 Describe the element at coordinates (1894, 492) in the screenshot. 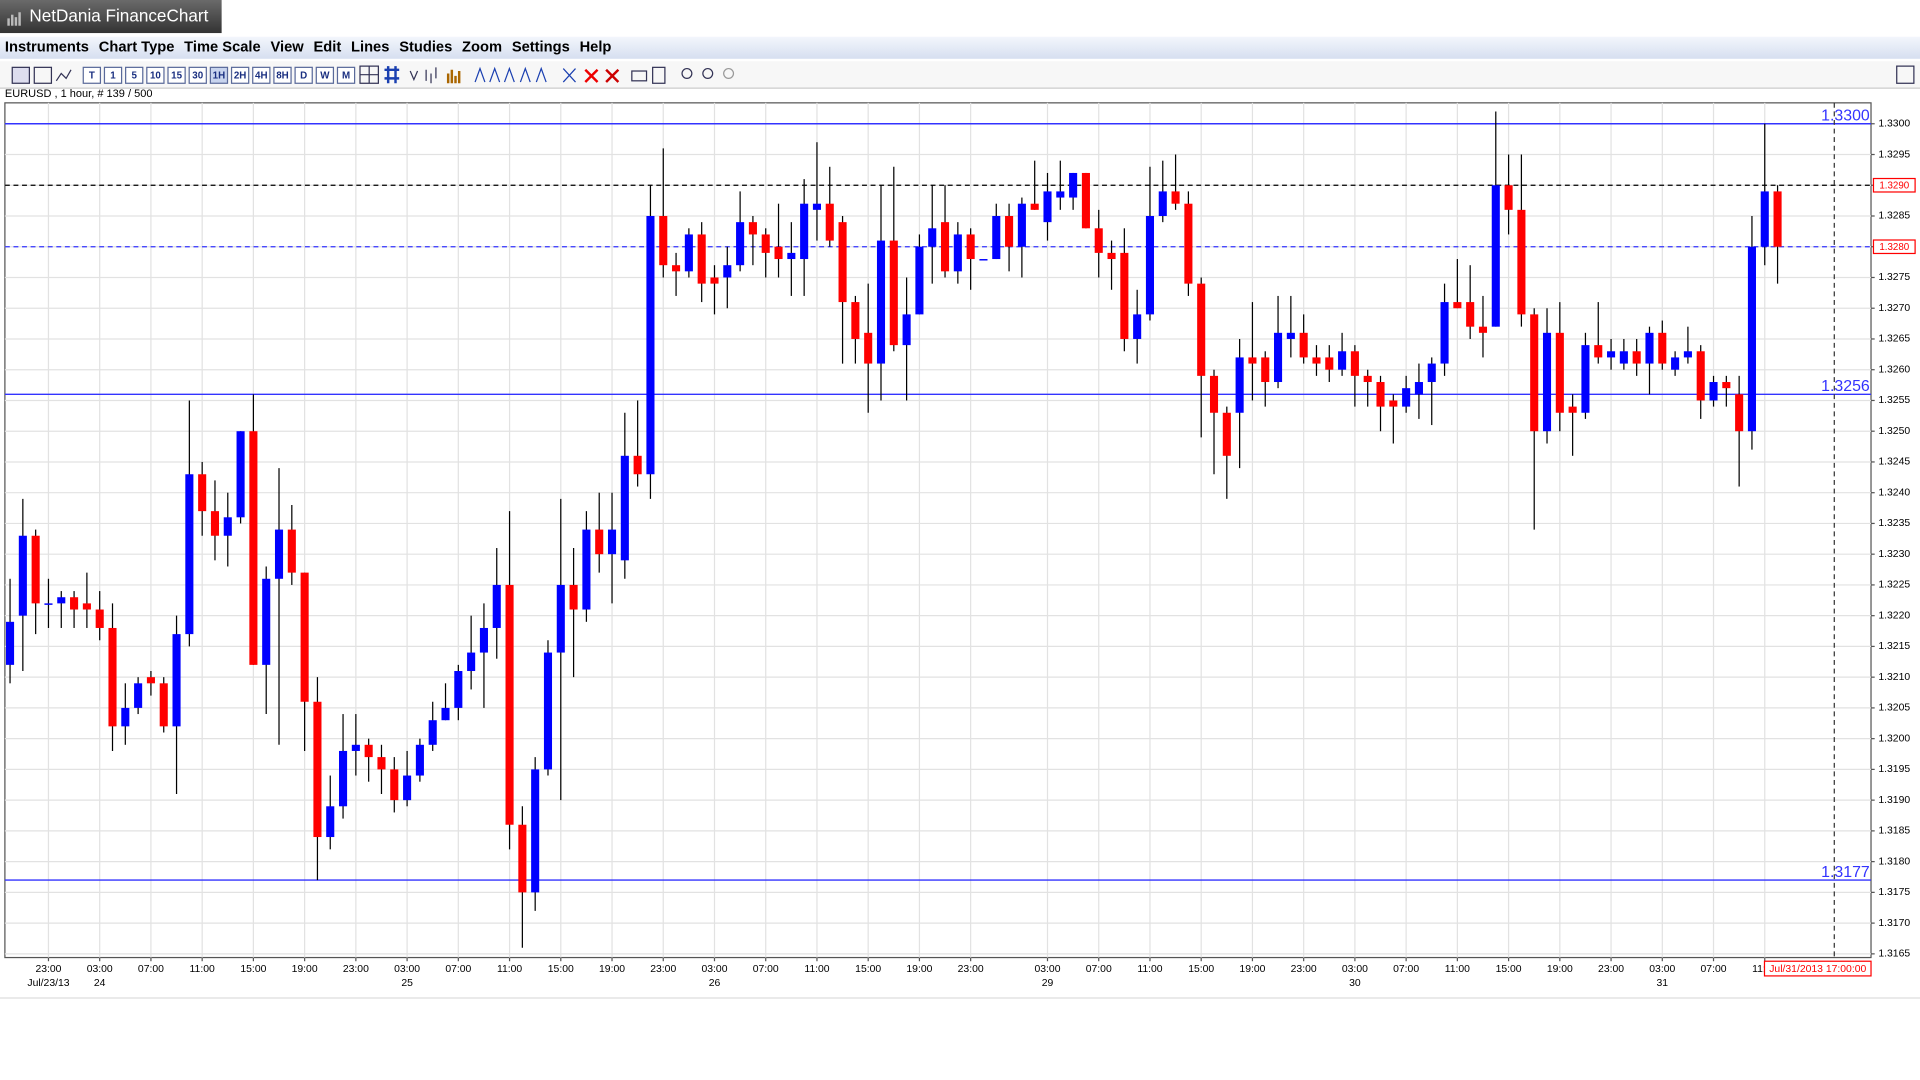

I see `y-tick-label: 1.3240` at that location.